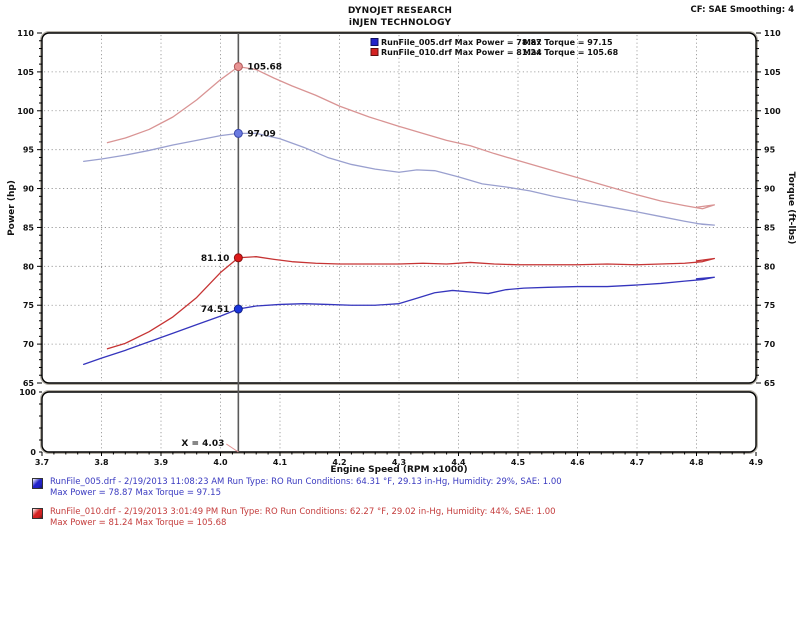 This screenshot has height=619, width=800. Describe the element at coordinates (33, 452) in the screenshot. I see `lower-ytick-label: 0` at that location.